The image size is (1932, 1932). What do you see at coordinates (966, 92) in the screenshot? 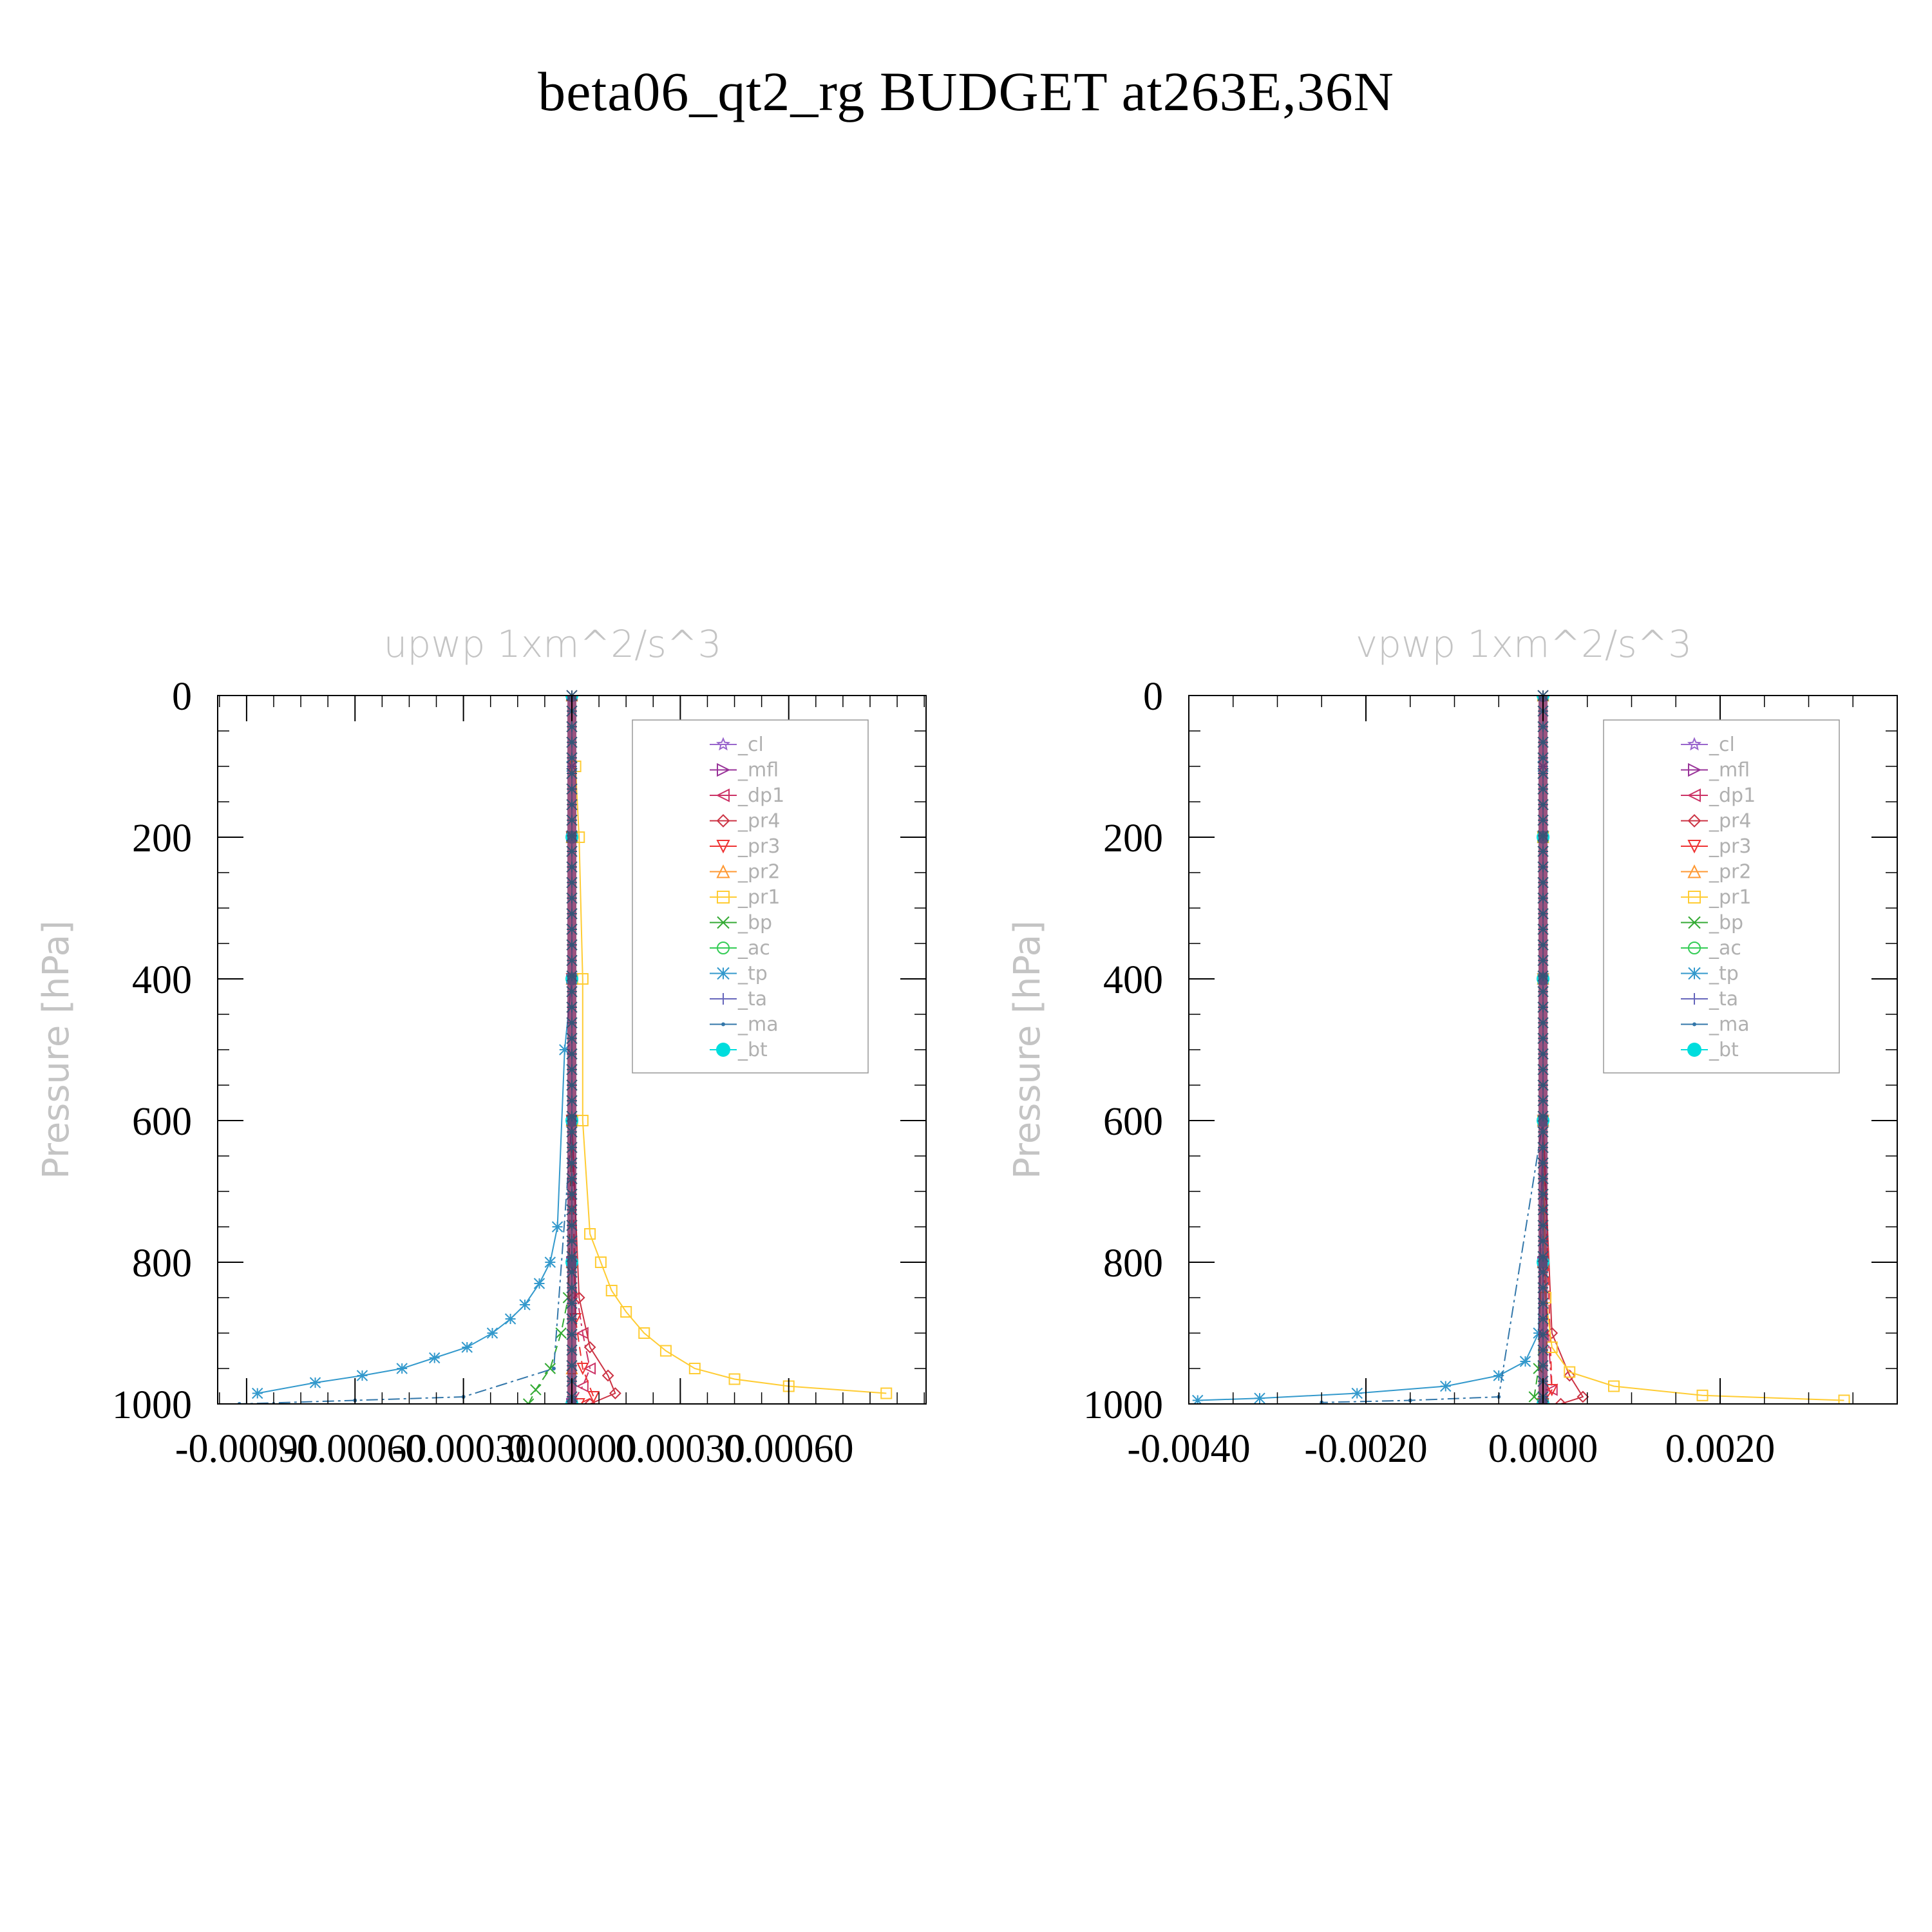
I see `page-title: beta06_qt2_rg BUDGET at263E,36N` at bounding box center [966, 92].